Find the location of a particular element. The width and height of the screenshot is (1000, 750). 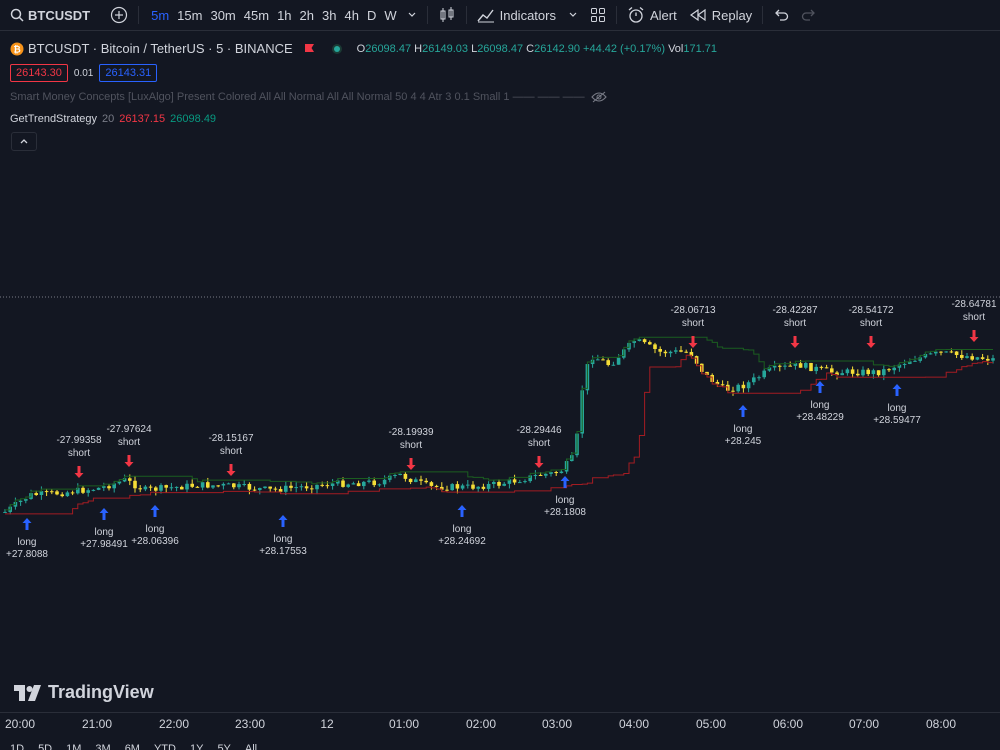

long-signal: long+28.06396 is located at coordinates (155, 526).